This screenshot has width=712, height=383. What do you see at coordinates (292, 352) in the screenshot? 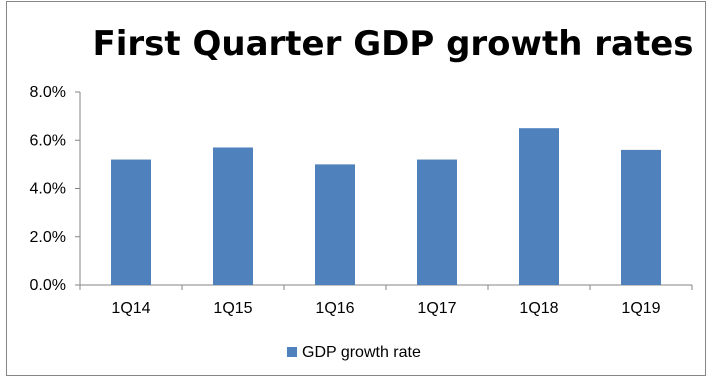
I see `legend-swatch` at bounding box center [292, 352].